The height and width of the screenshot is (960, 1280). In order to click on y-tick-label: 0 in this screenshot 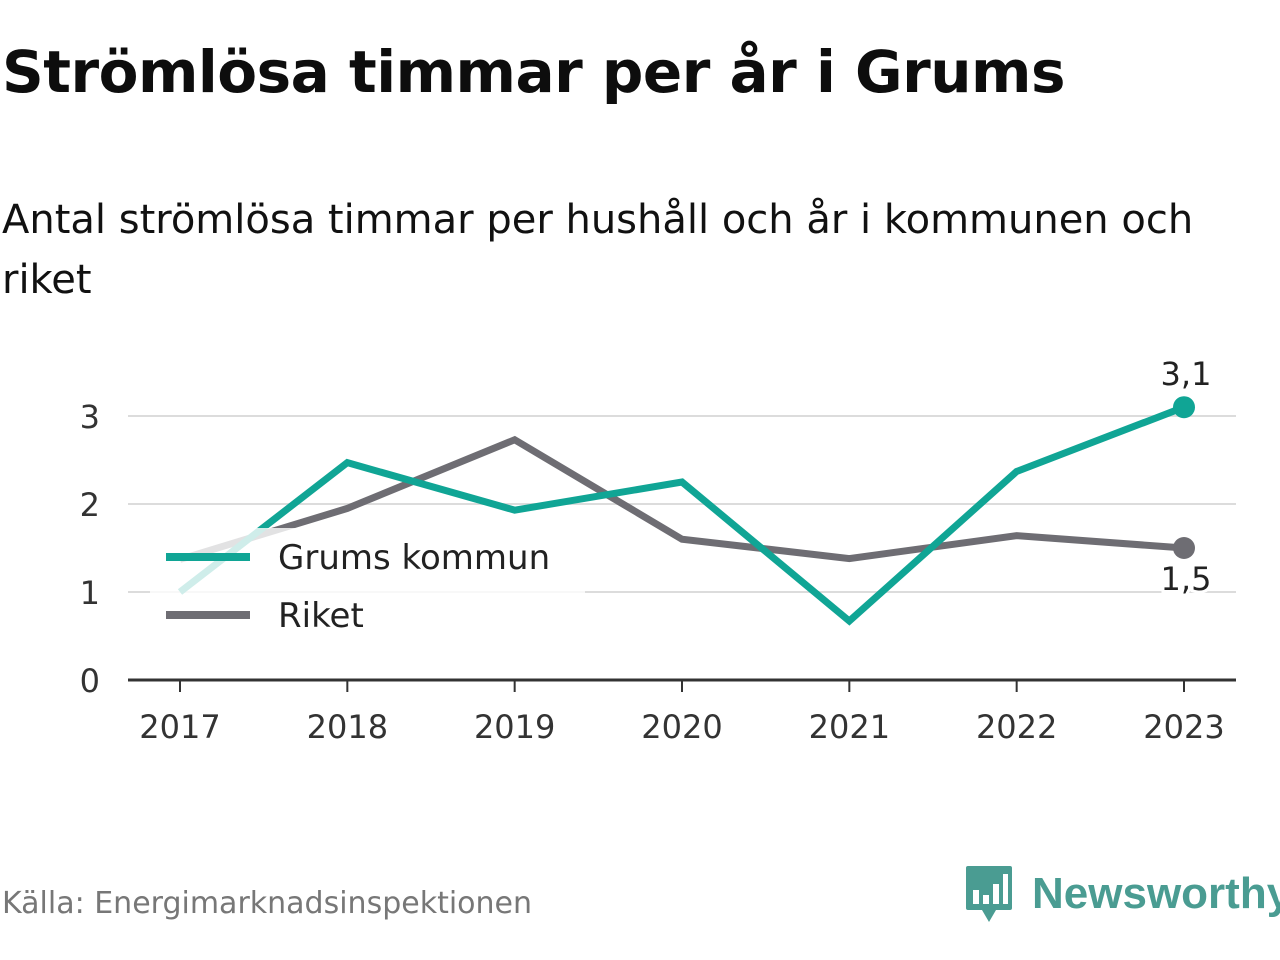, I will do `click(90, 681)`.